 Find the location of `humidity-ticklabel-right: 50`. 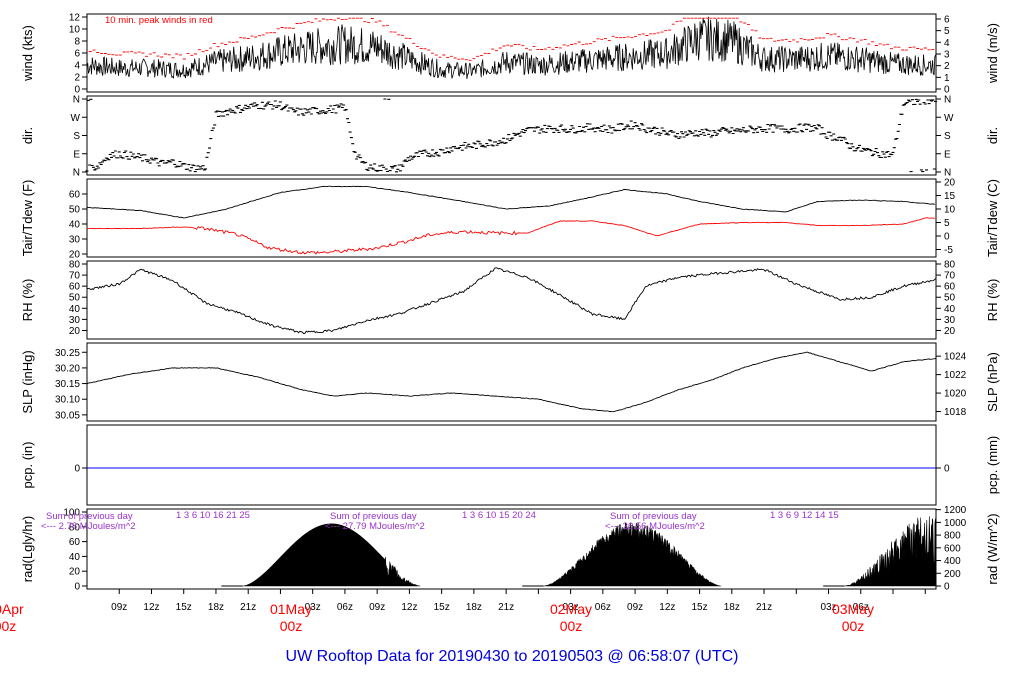

humidity-ticklabel-right: 50 is located at coordinates (950, 298).